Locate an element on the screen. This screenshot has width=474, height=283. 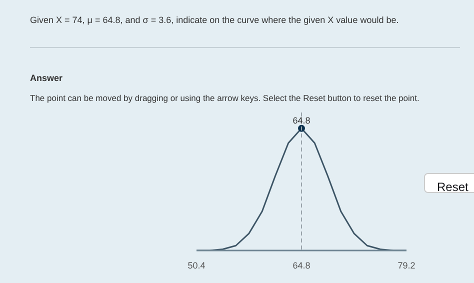
x-tick-label: 79.2 is located at coordinates (407, 265).